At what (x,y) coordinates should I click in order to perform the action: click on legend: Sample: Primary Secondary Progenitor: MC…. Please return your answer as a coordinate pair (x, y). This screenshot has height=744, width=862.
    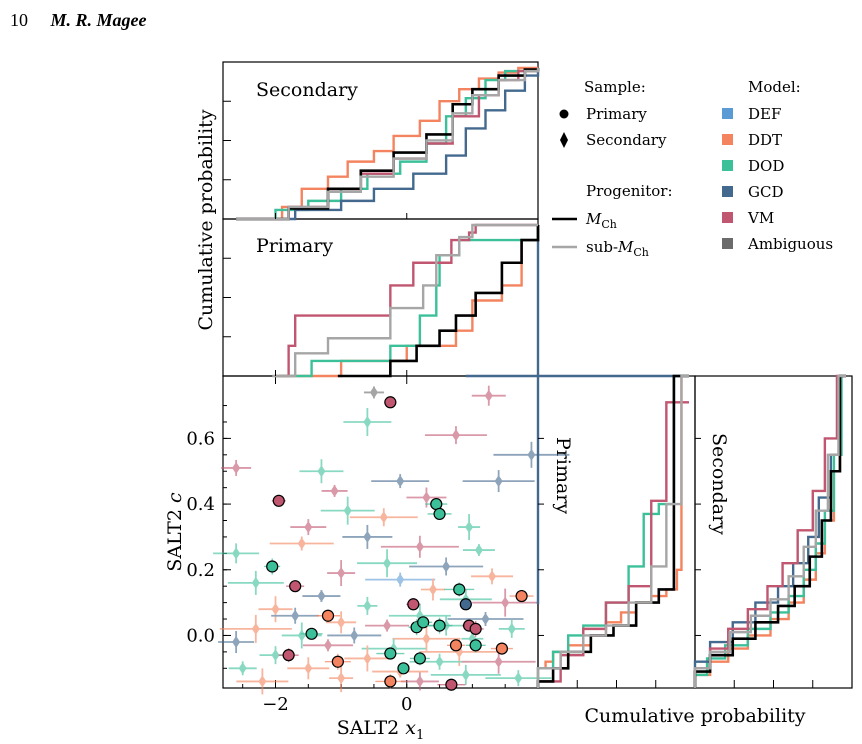
    Looking at the image, I should click on (692, 168).